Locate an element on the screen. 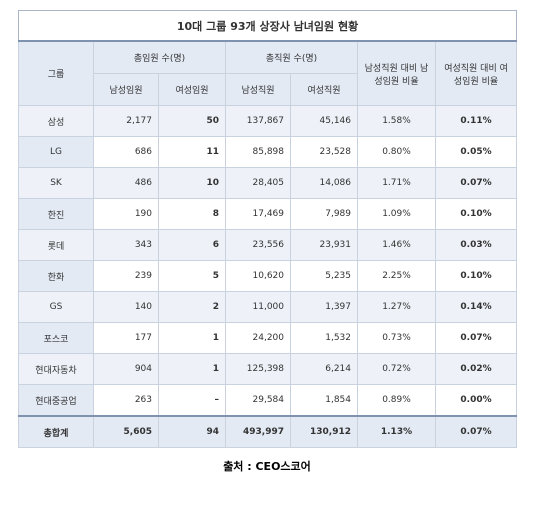 The width and height of the screenshot is (541, 517). table-row: SK 486 10 28,405 14,086 1.71% 0.07% is located at coordinates (268, 183).